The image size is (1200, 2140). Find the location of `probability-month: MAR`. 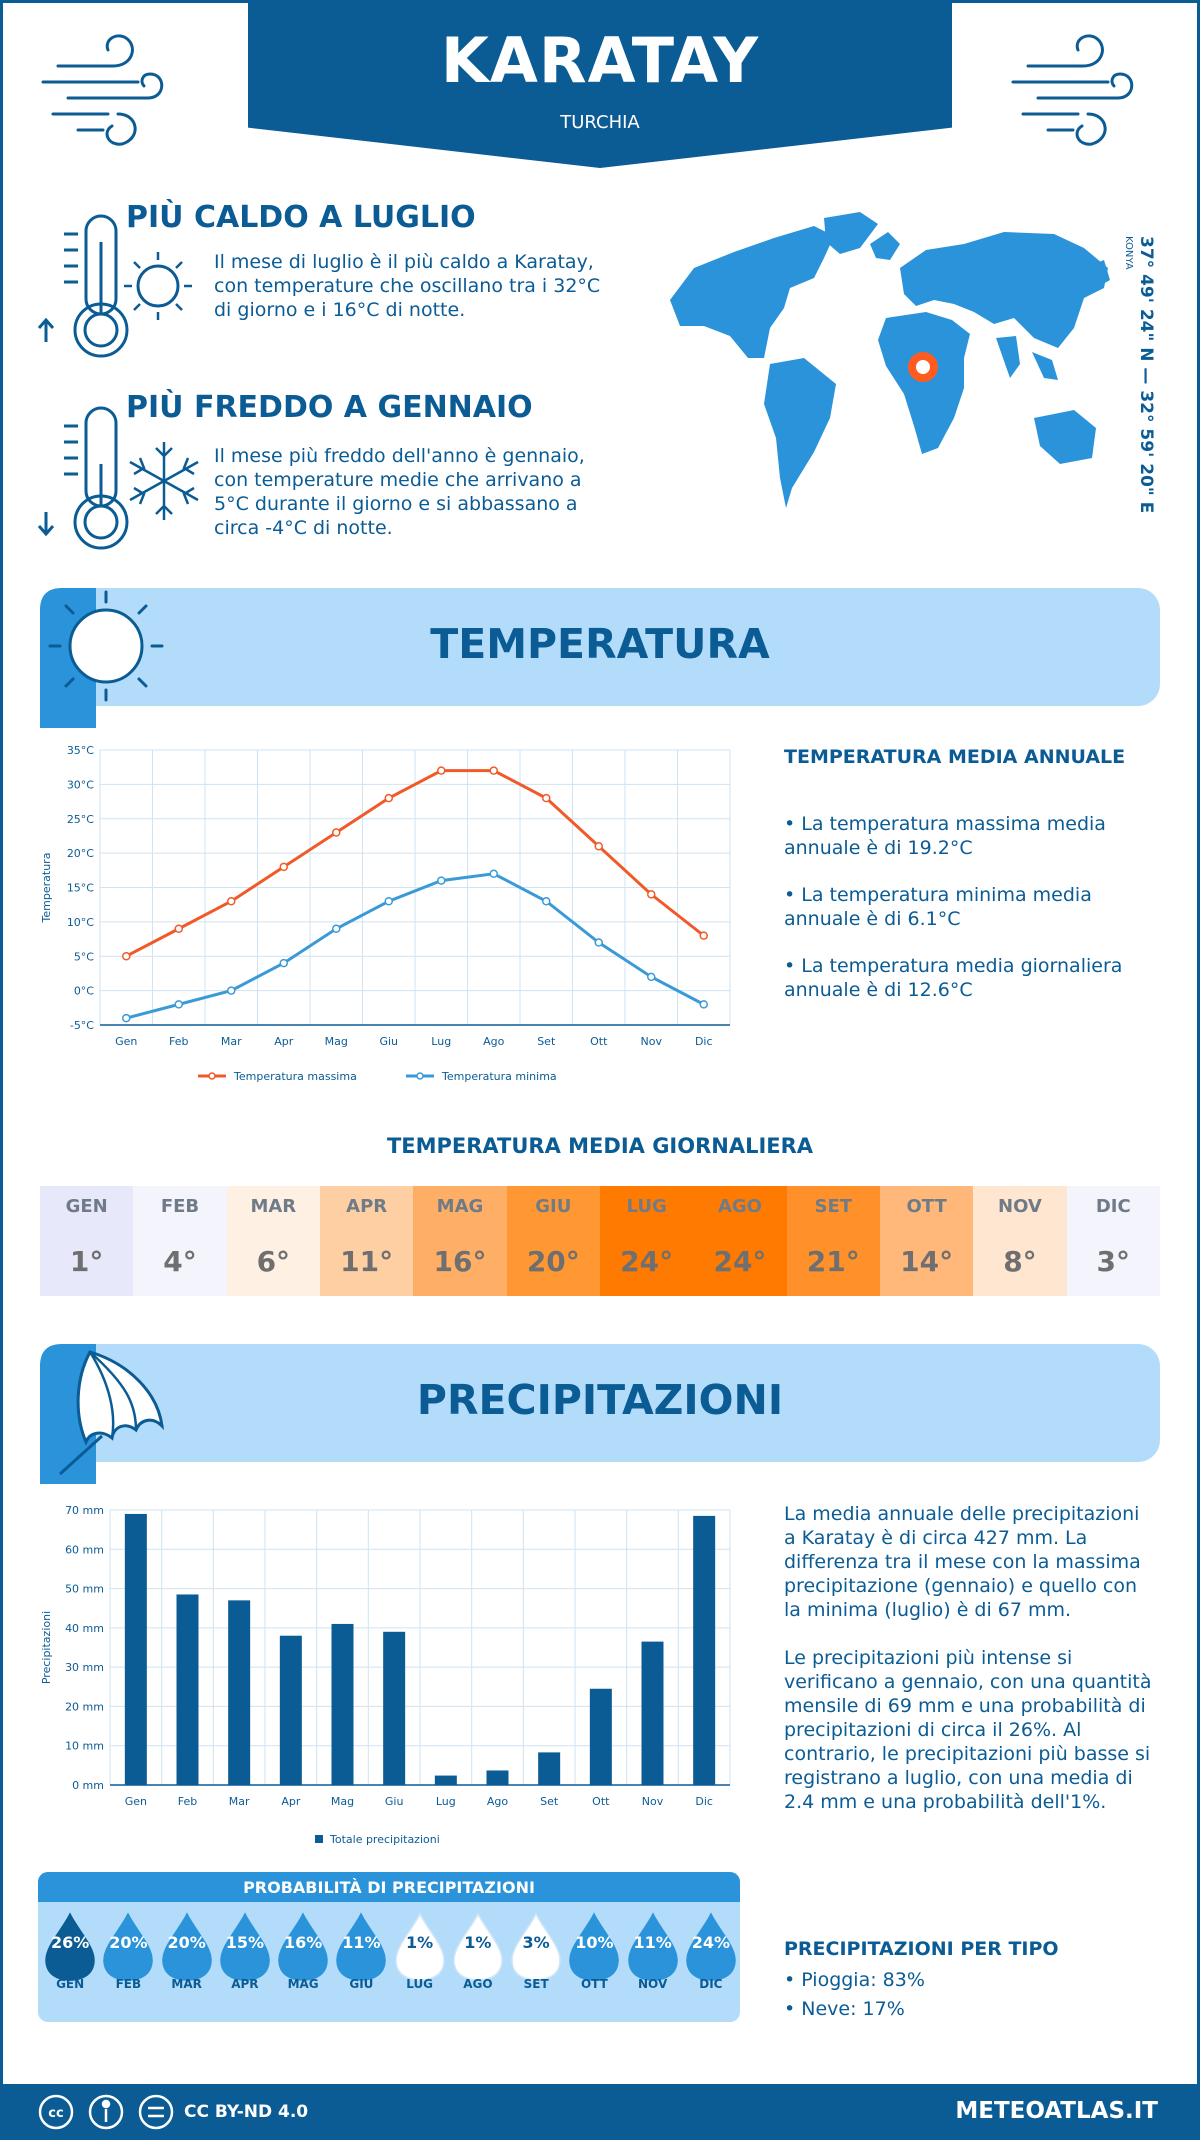

probability-month: MAR is located at coordinates (186, 1984).